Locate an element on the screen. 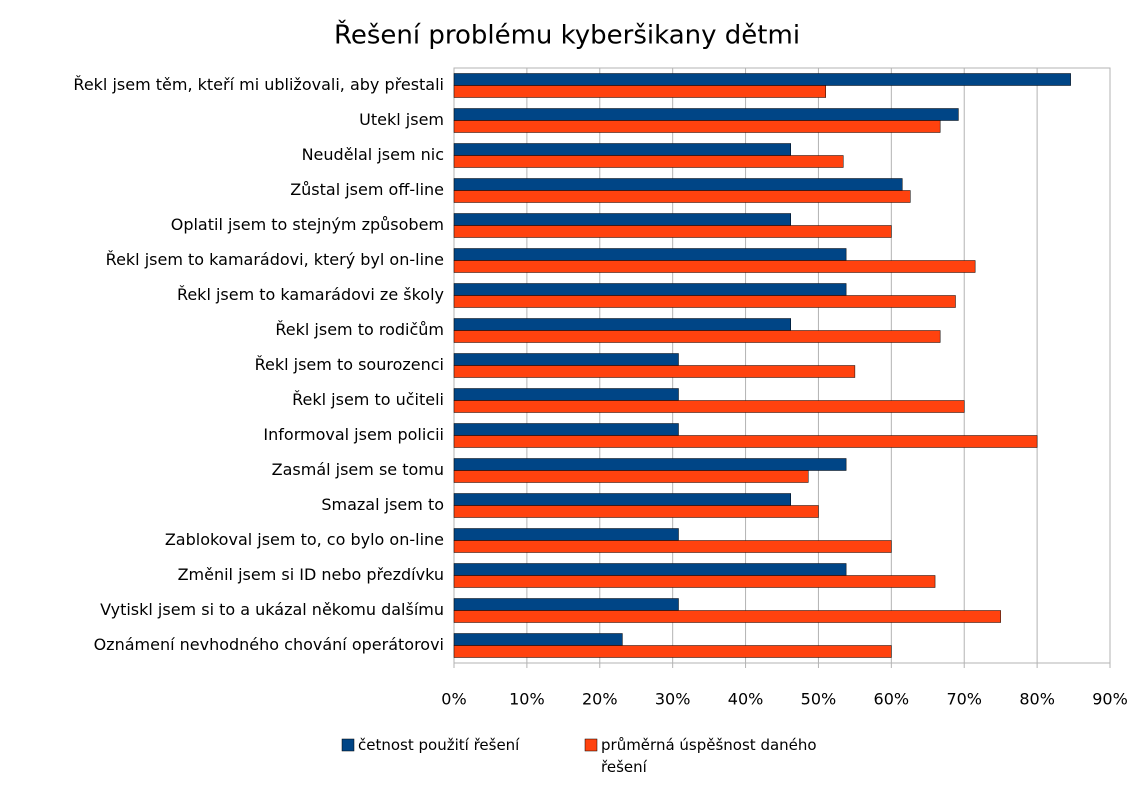  x-tick-label: 10% is located at coordinates (527, 699).